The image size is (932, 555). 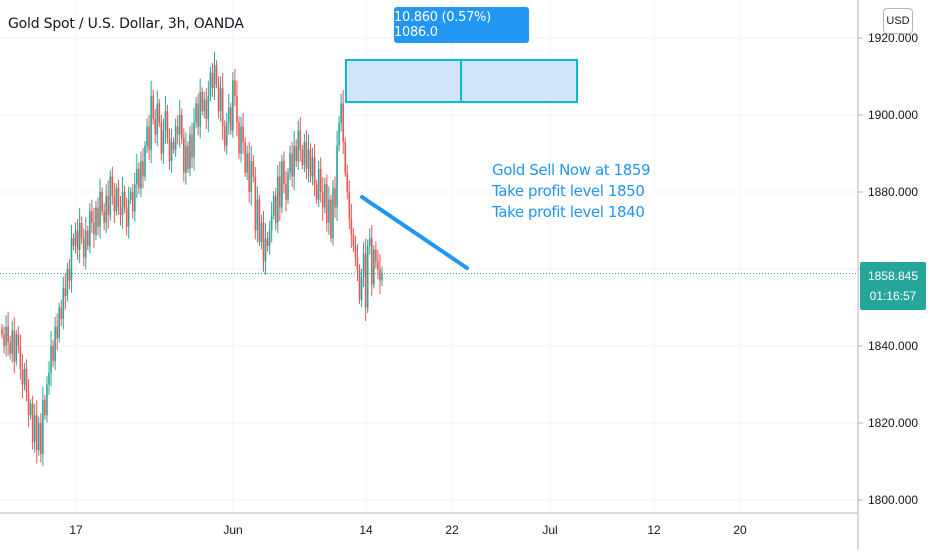 What do you see at coordinates (893, 346) in the screenshot?
I see `y-tick-label: 1840.000` at bounding box center [893, 346].